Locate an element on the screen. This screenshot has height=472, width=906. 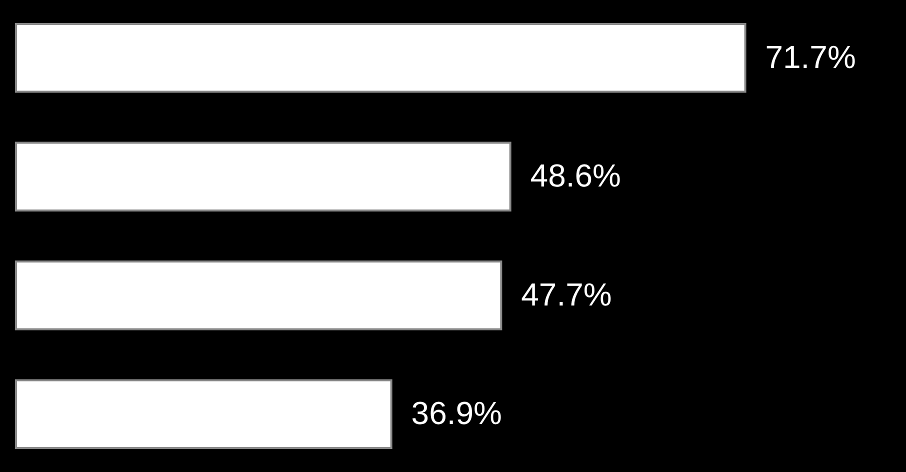
data-label: 71.7% is located at coordinates (810, 56).